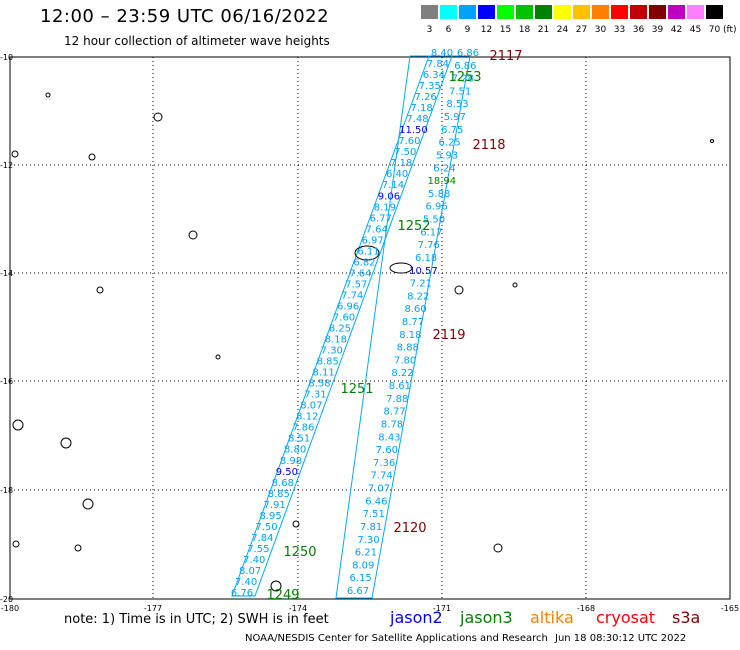  What do you see at coordinates (581, 30) in the screenshot?
I see `legend-label: 27` at bounding box center [581, 30].